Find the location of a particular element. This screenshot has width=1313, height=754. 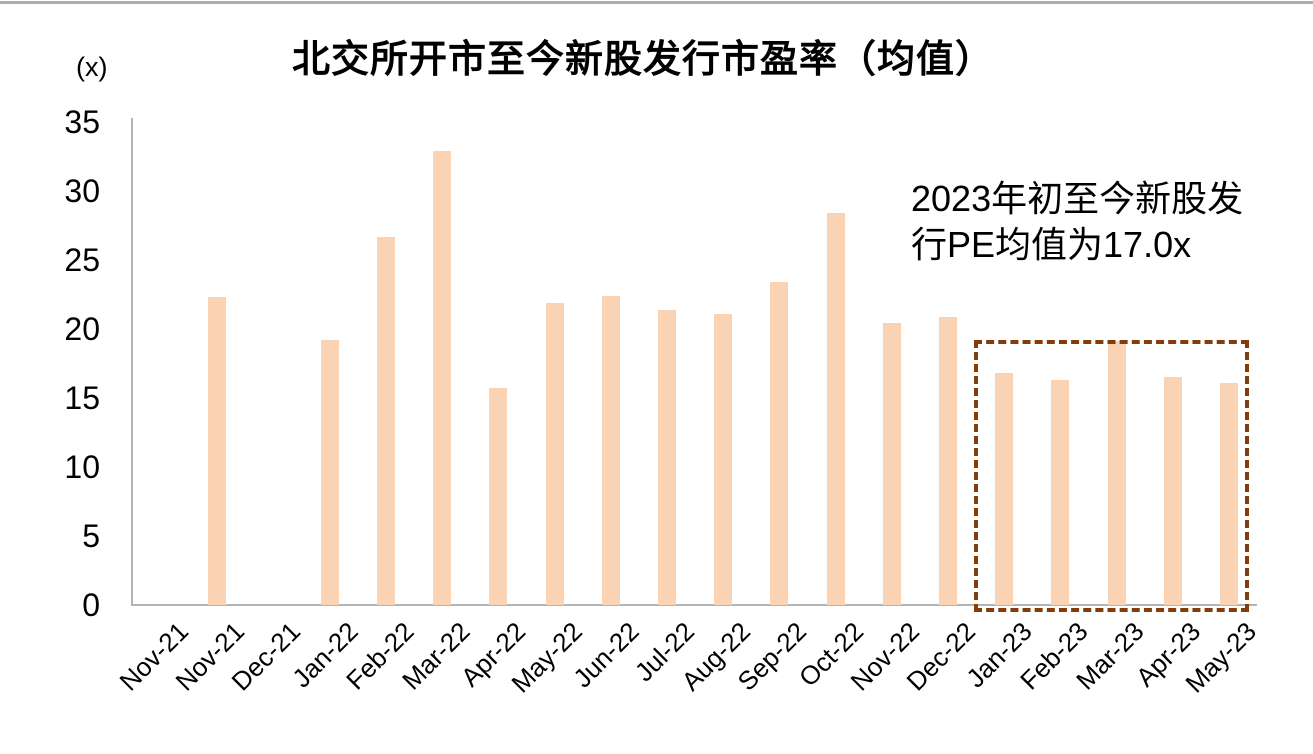

y-tick-label-20: 20 is located at coordinates (82, 329).